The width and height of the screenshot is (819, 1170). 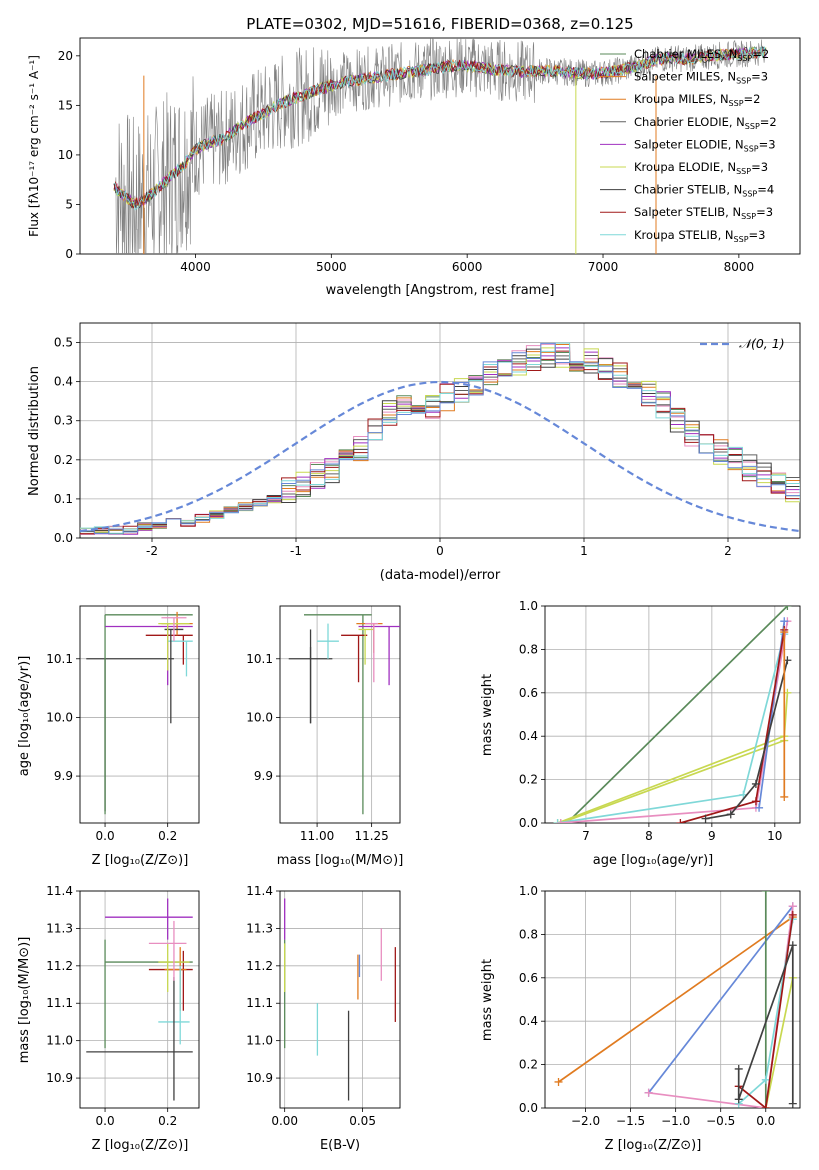 What do you see at coordinates (586, 836) in the screenshot?
I see `x-tick-label: 7` at bounding box center [586, 836].